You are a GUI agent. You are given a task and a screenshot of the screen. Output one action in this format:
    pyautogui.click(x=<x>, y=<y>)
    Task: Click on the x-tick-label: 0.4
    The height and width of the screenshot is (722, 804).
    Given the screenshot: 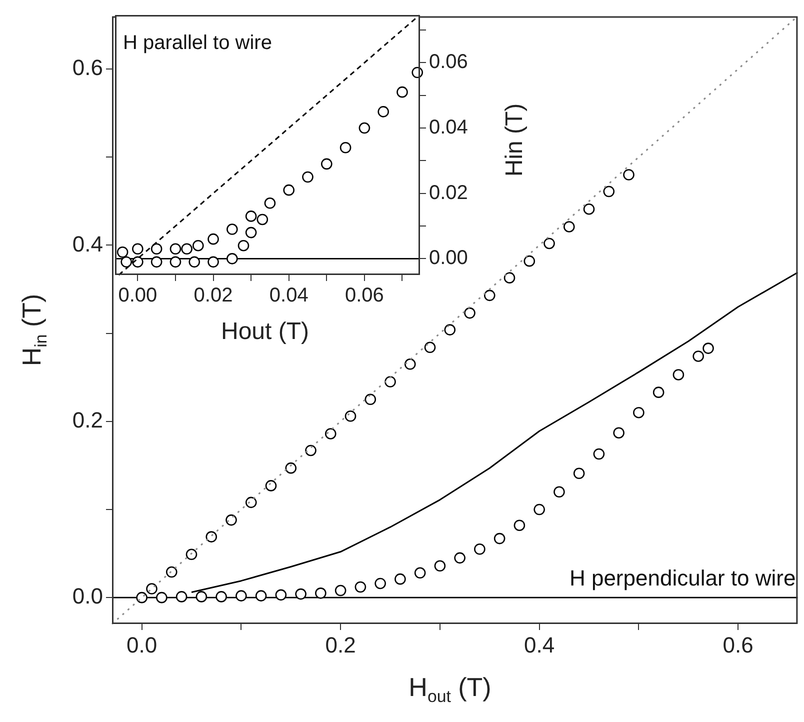 What is the action you would take?
    pyautogui.click(x=539, y=645)
    